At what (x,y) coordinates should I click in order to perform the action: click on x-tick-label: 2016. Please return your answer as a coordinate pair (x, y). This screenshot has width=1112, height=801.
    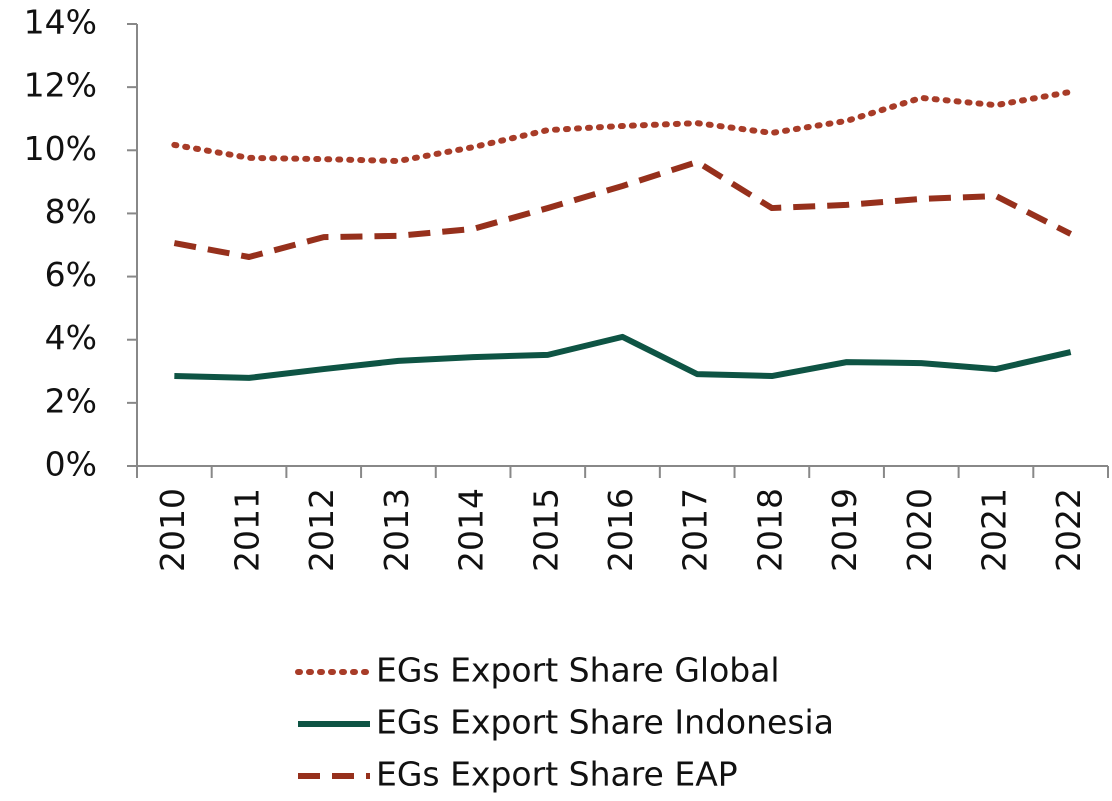
    Looking at the image, I should click on (620, 530).